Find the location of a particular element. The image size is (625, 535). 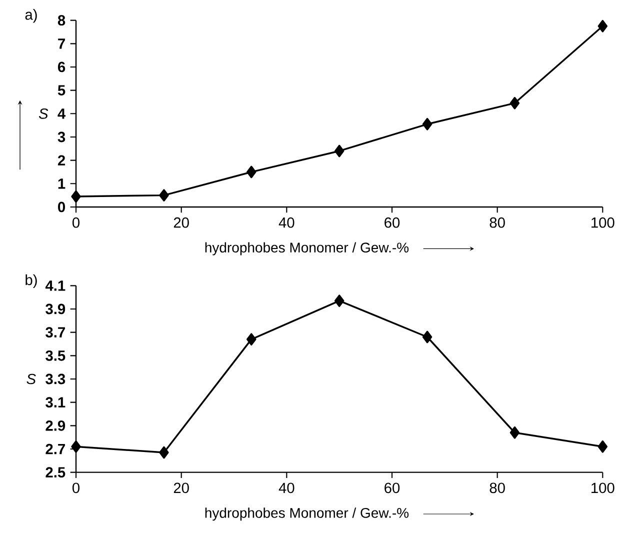

y-tick-label: 3 is located at coordinates (62, 137).